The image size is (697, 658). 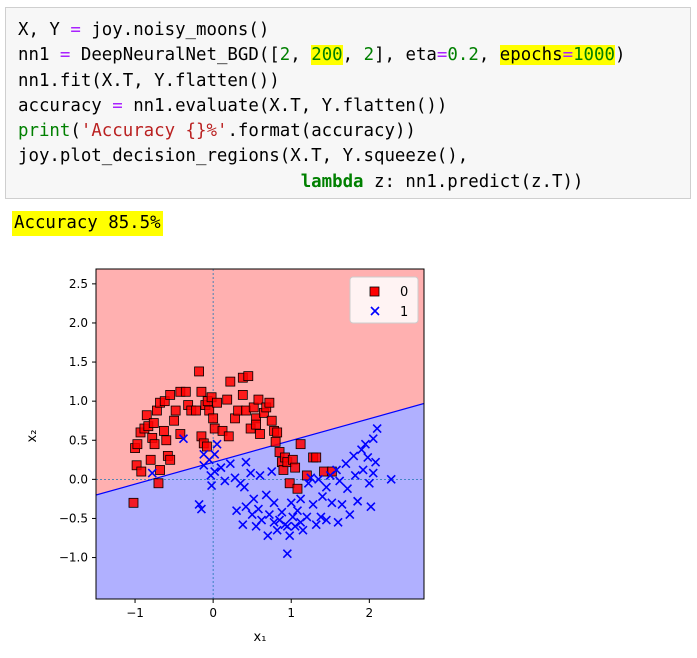 What do you see at coordinates (144, 30) in the screenshot?
I see `code-line-1: X, Y = joy.noisy_moons()` at bounding box center [144, 30].